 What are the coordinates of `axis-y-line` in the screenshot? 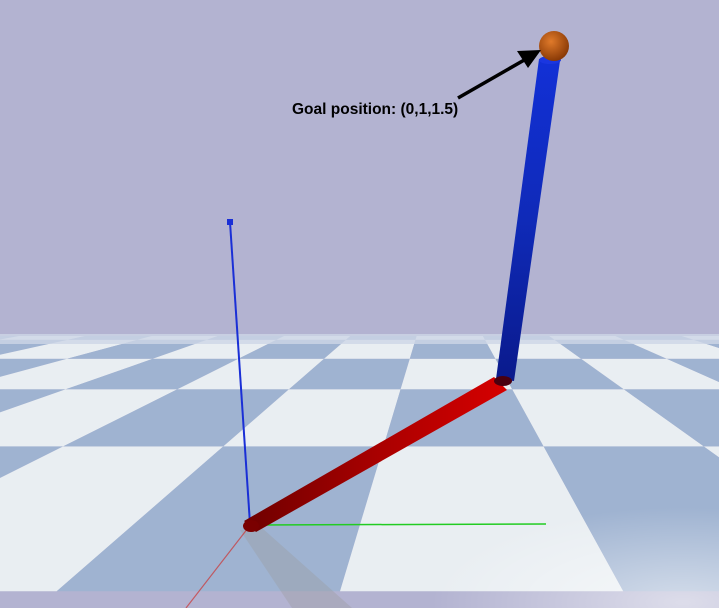 It's located at (400, 524).